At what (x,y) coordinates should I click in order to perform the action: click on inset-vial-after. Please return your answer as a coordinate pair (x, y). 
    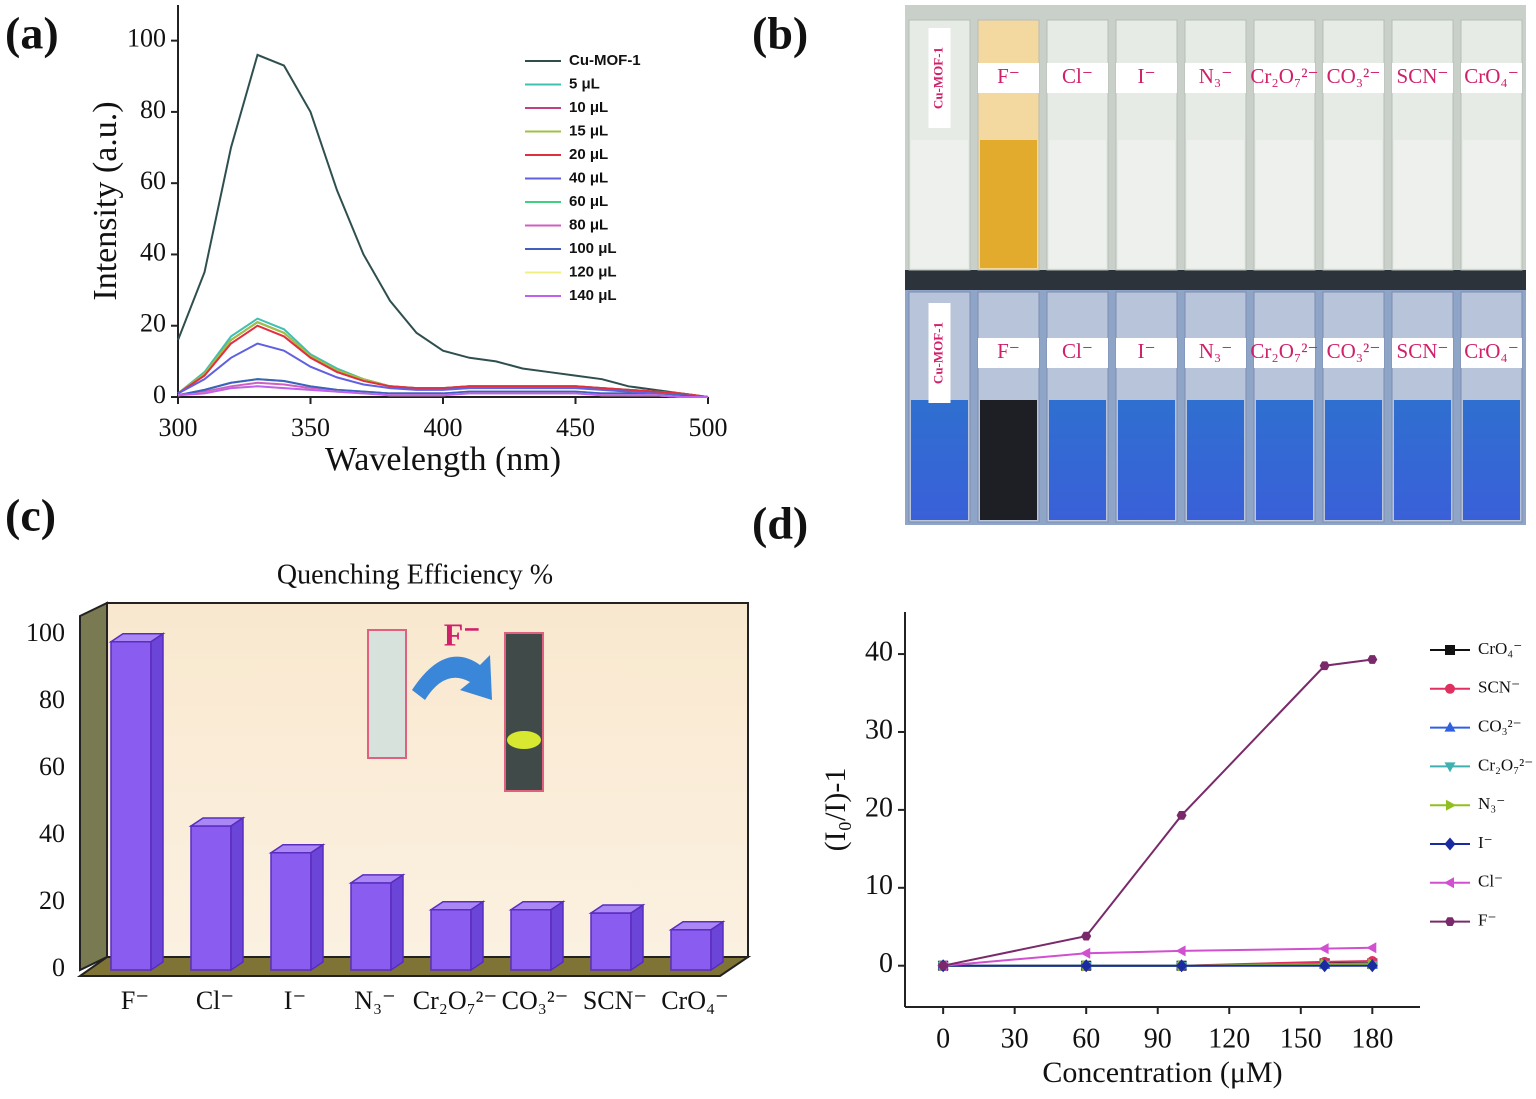
    Looking at the image, I should click on (524, 712).